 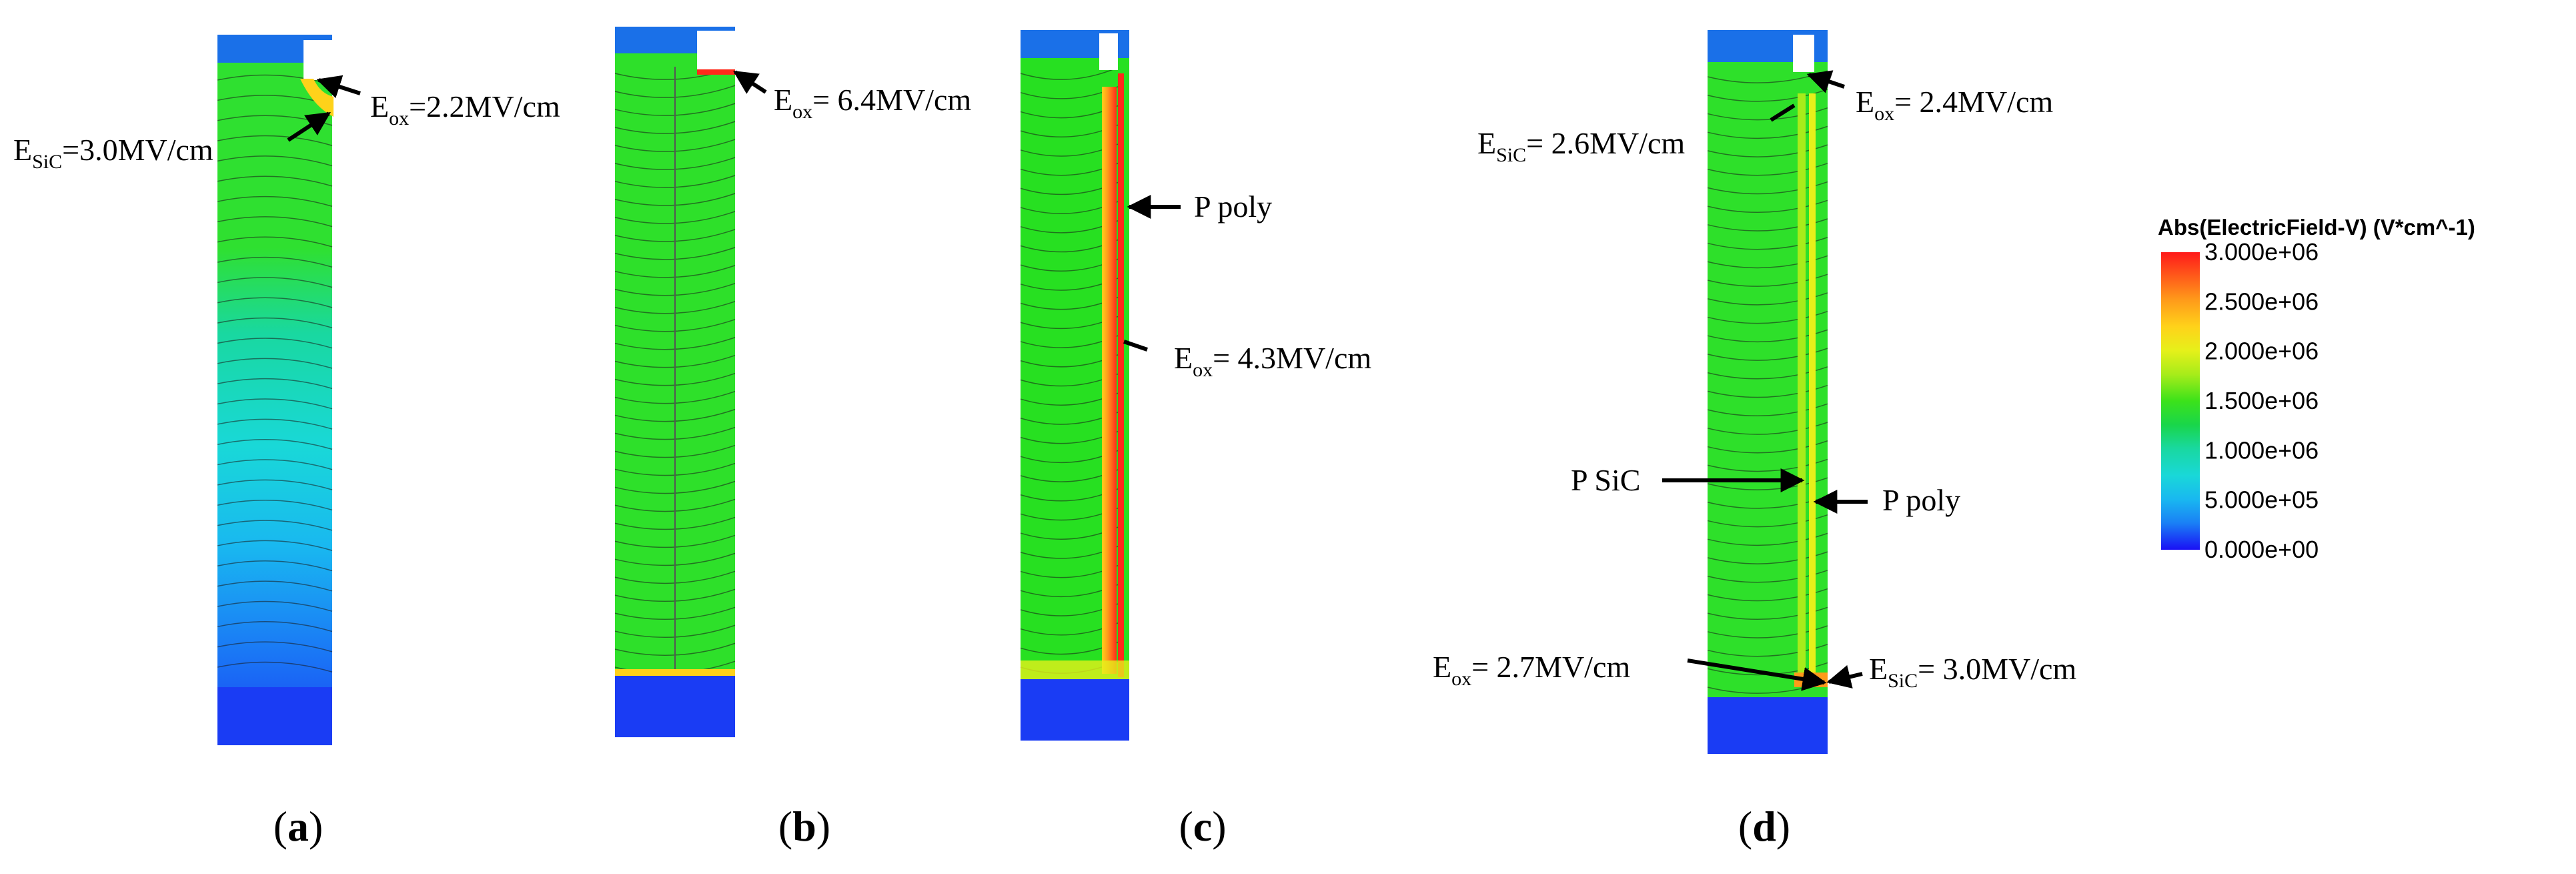 What do you see at coordinates (1757, 675) in the screenshot?
I see `panel-d-eox-bottom-arrow` at bounding box center [1757, 675].